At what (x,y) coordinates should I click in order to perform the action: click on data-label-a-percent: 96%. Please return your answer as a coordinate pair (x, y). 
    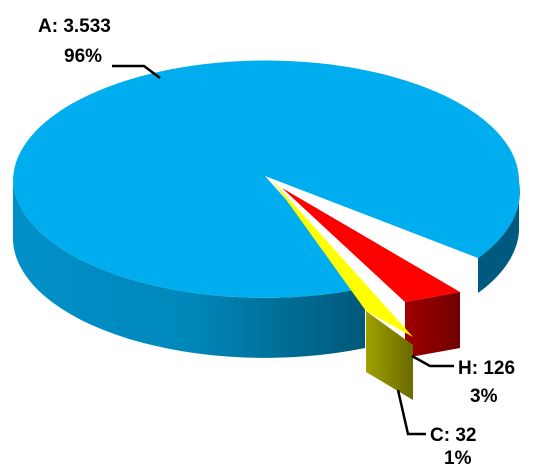
    Looking at the image, I should click on (83, 56).